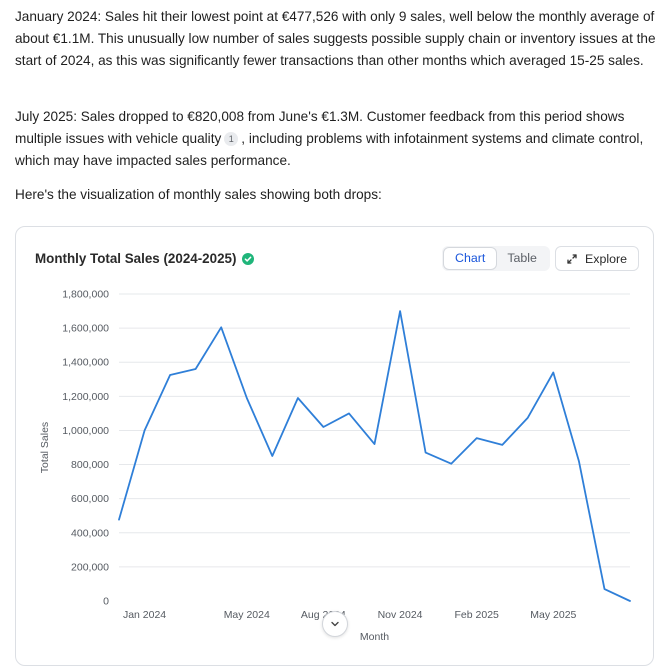  What do you see at coordinates (248, 258) in the screenshot?
I see `check-badge-icon` at bounding box center [248, 258].